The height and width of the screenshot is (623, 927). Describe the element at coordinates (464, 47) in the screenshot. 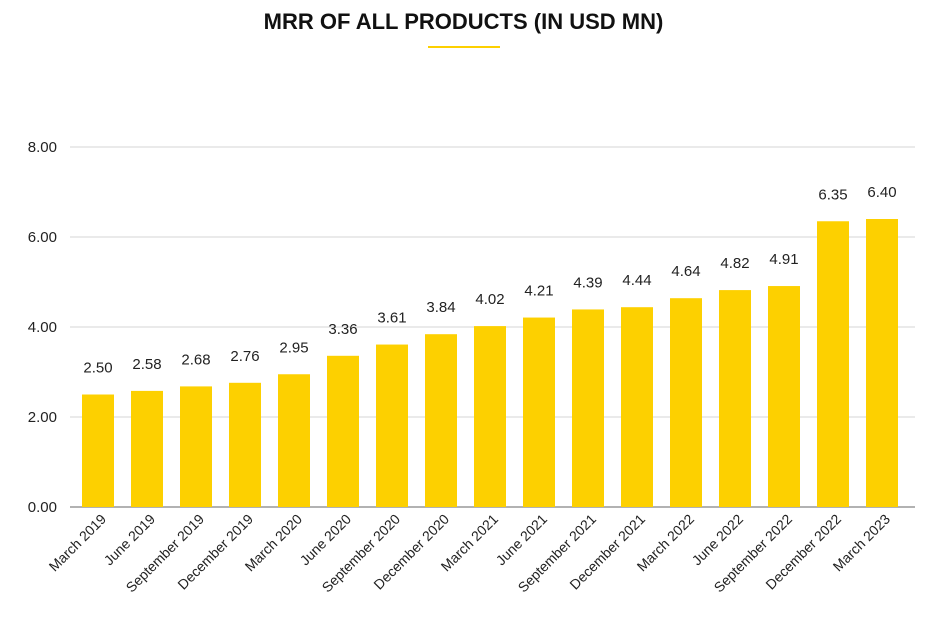

I see `title-underline` at that location.